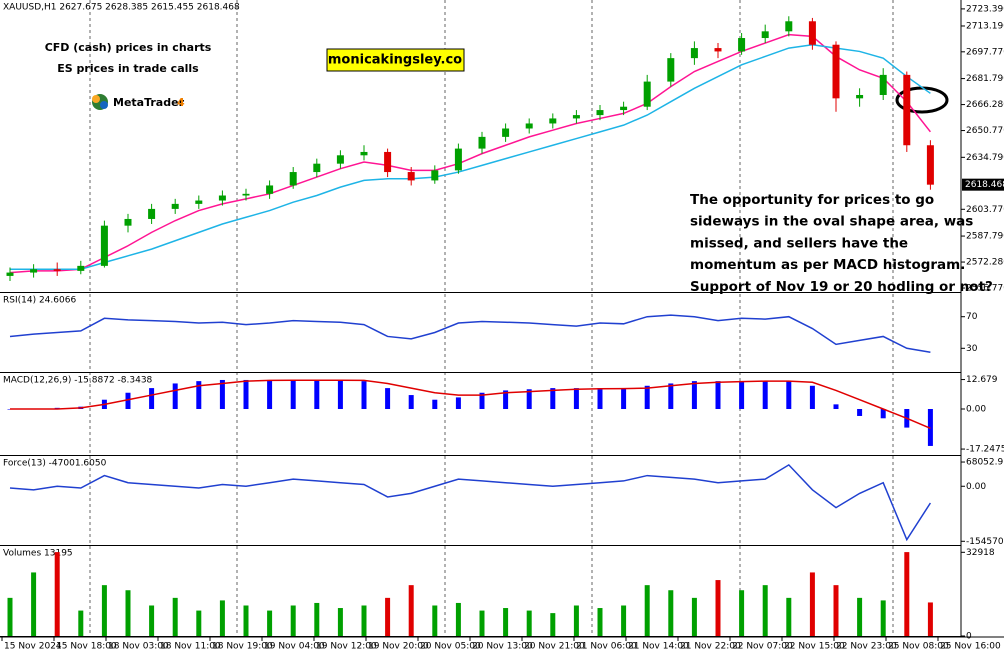 This screenshot has height=654, width=1004. Describe the element at coordinates (86, 647) in the screenshot. I see `x-tick-label: 15 Nov 18:00` at that location.